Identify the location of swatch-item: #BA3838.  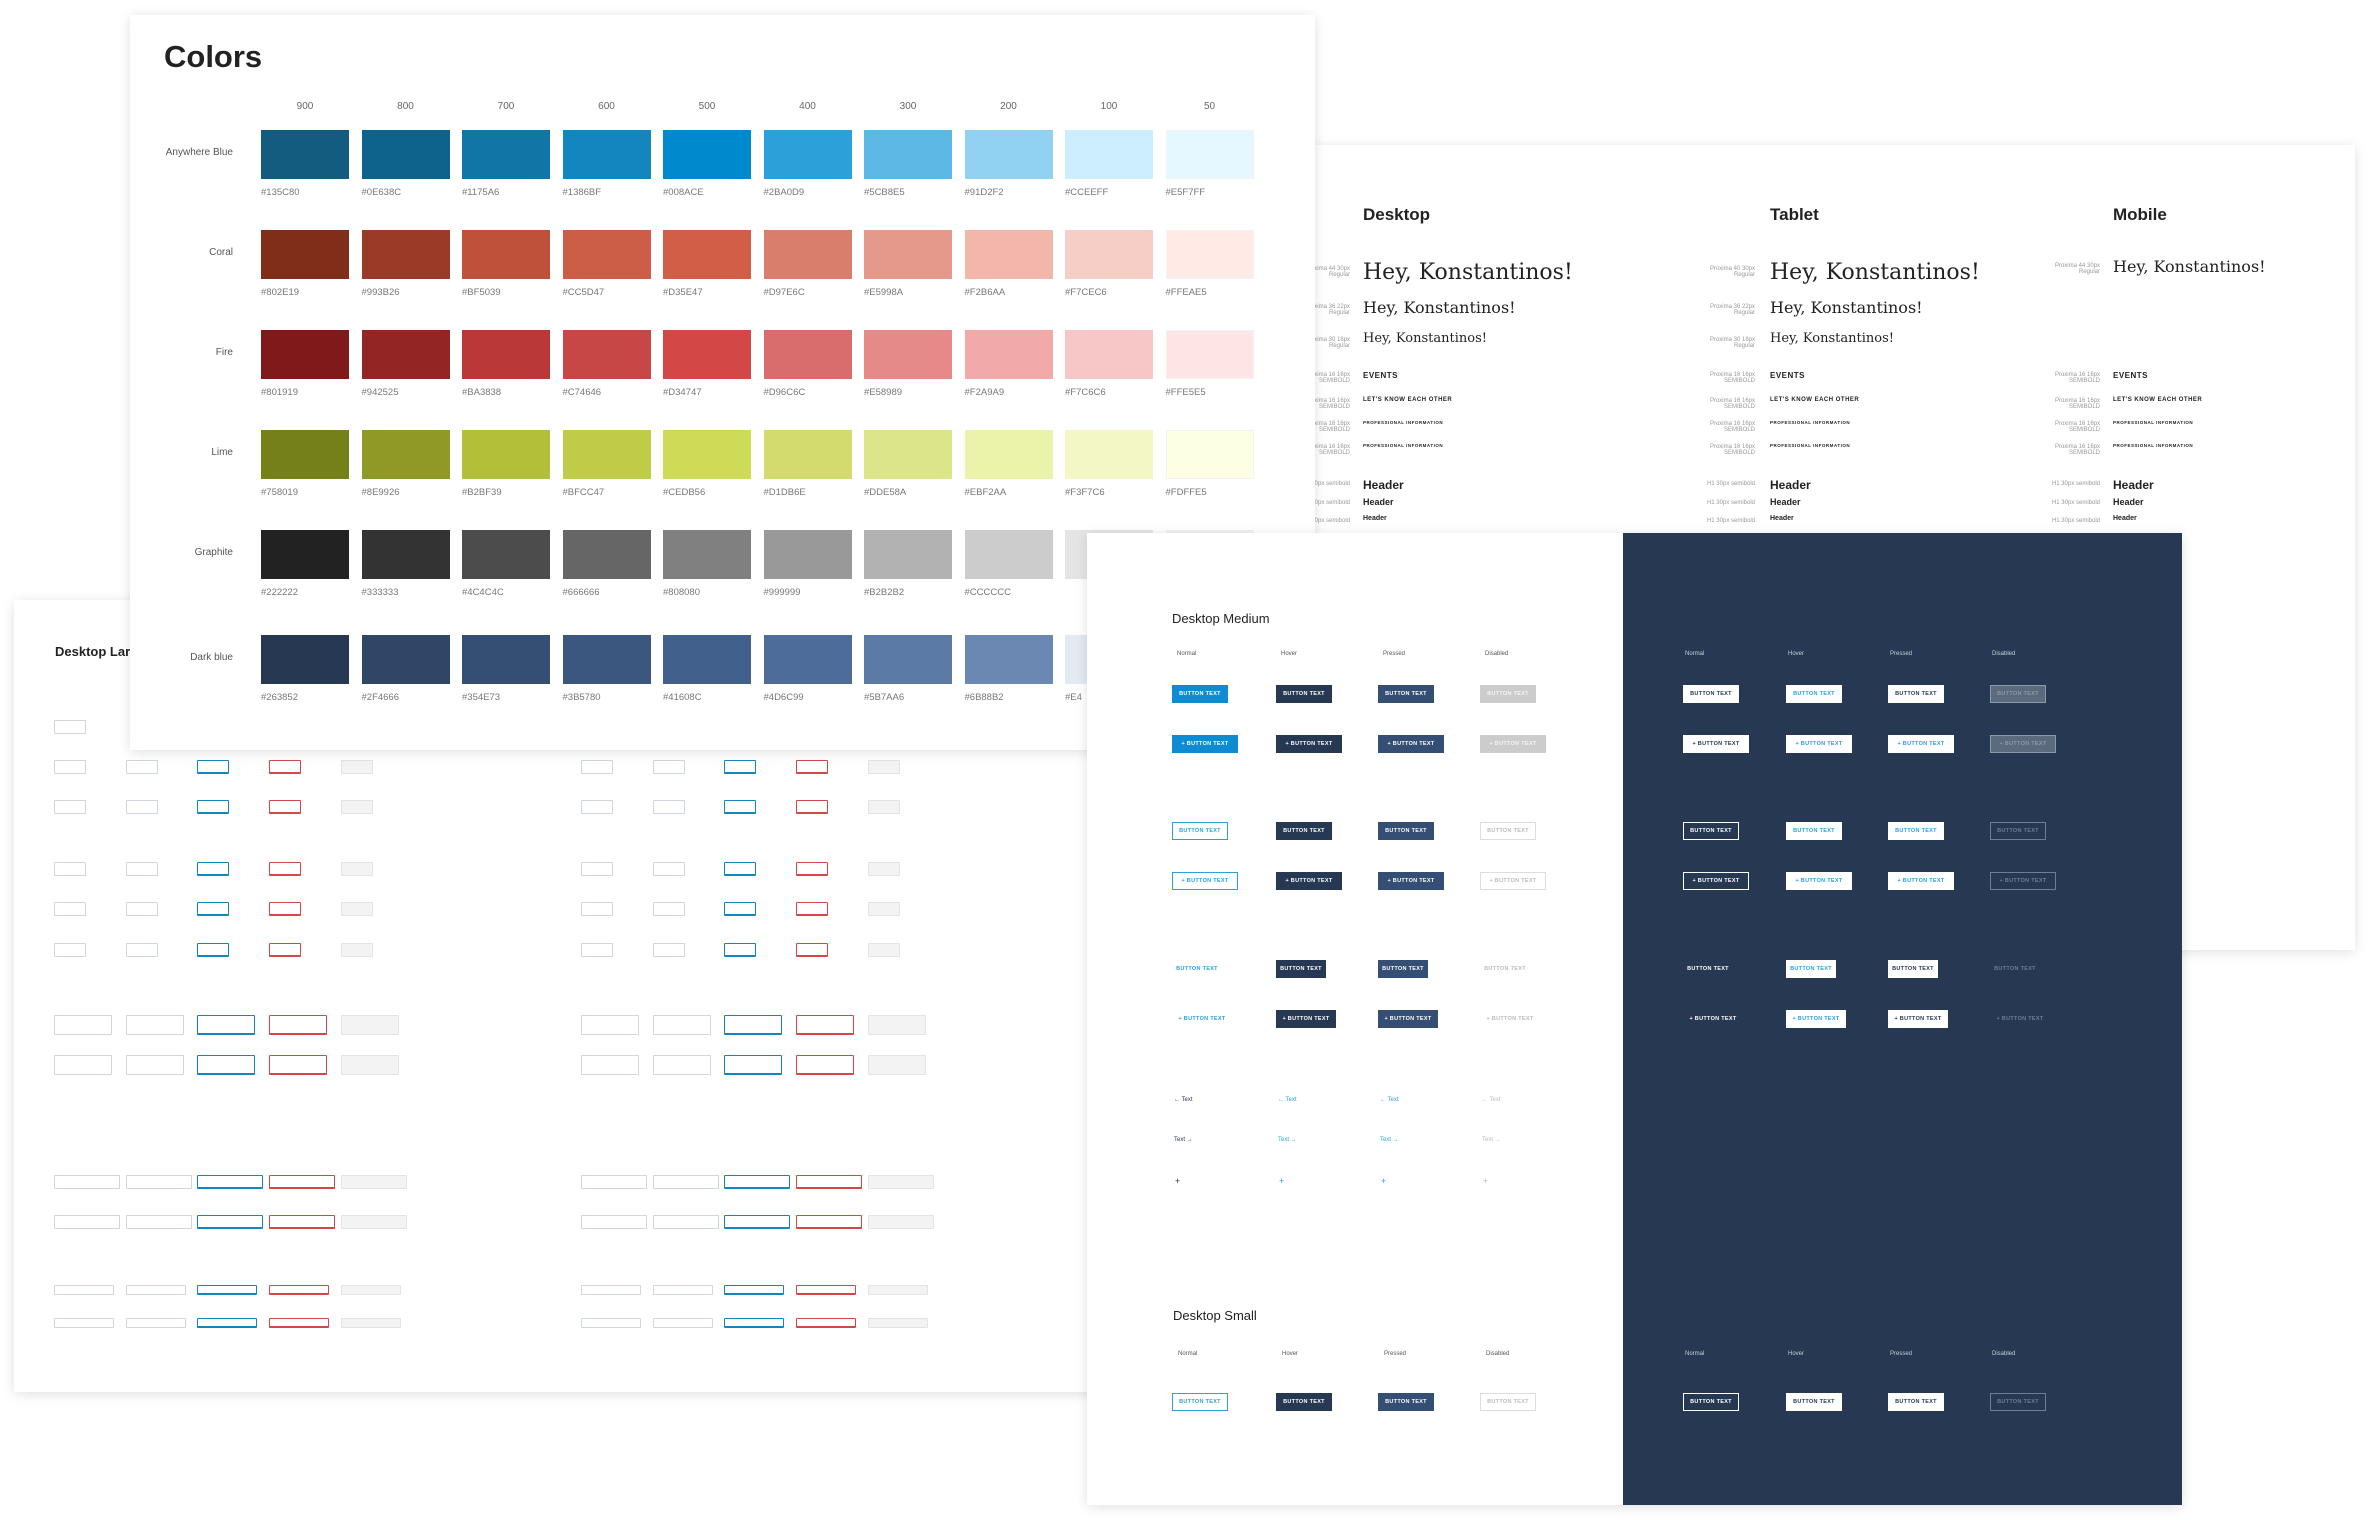
(506, 364).